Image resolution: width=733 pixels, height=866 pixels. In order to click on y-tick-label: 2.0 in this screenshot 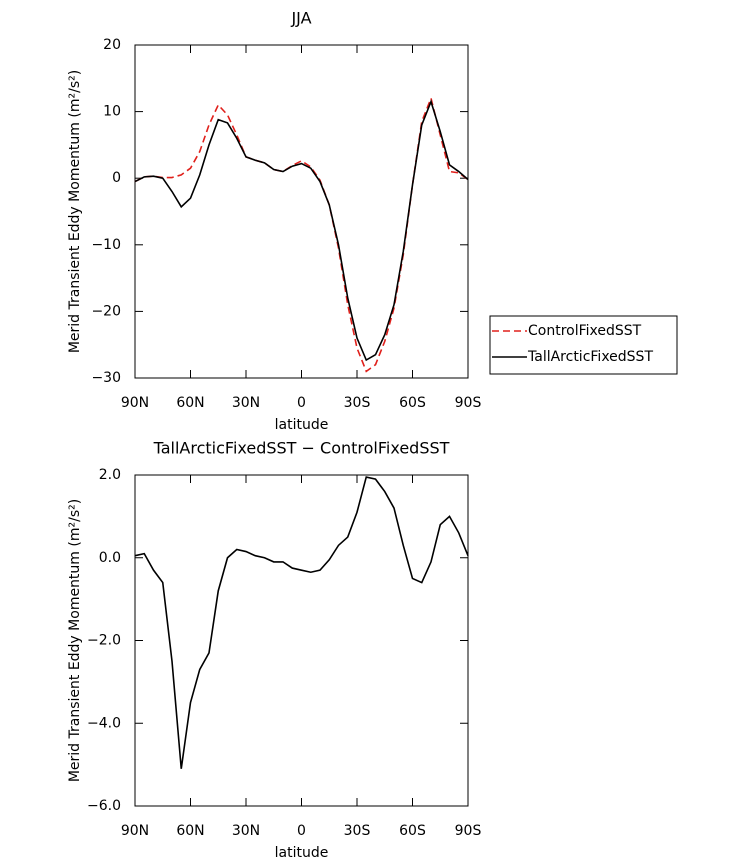, I will do `click(110, 475)`.